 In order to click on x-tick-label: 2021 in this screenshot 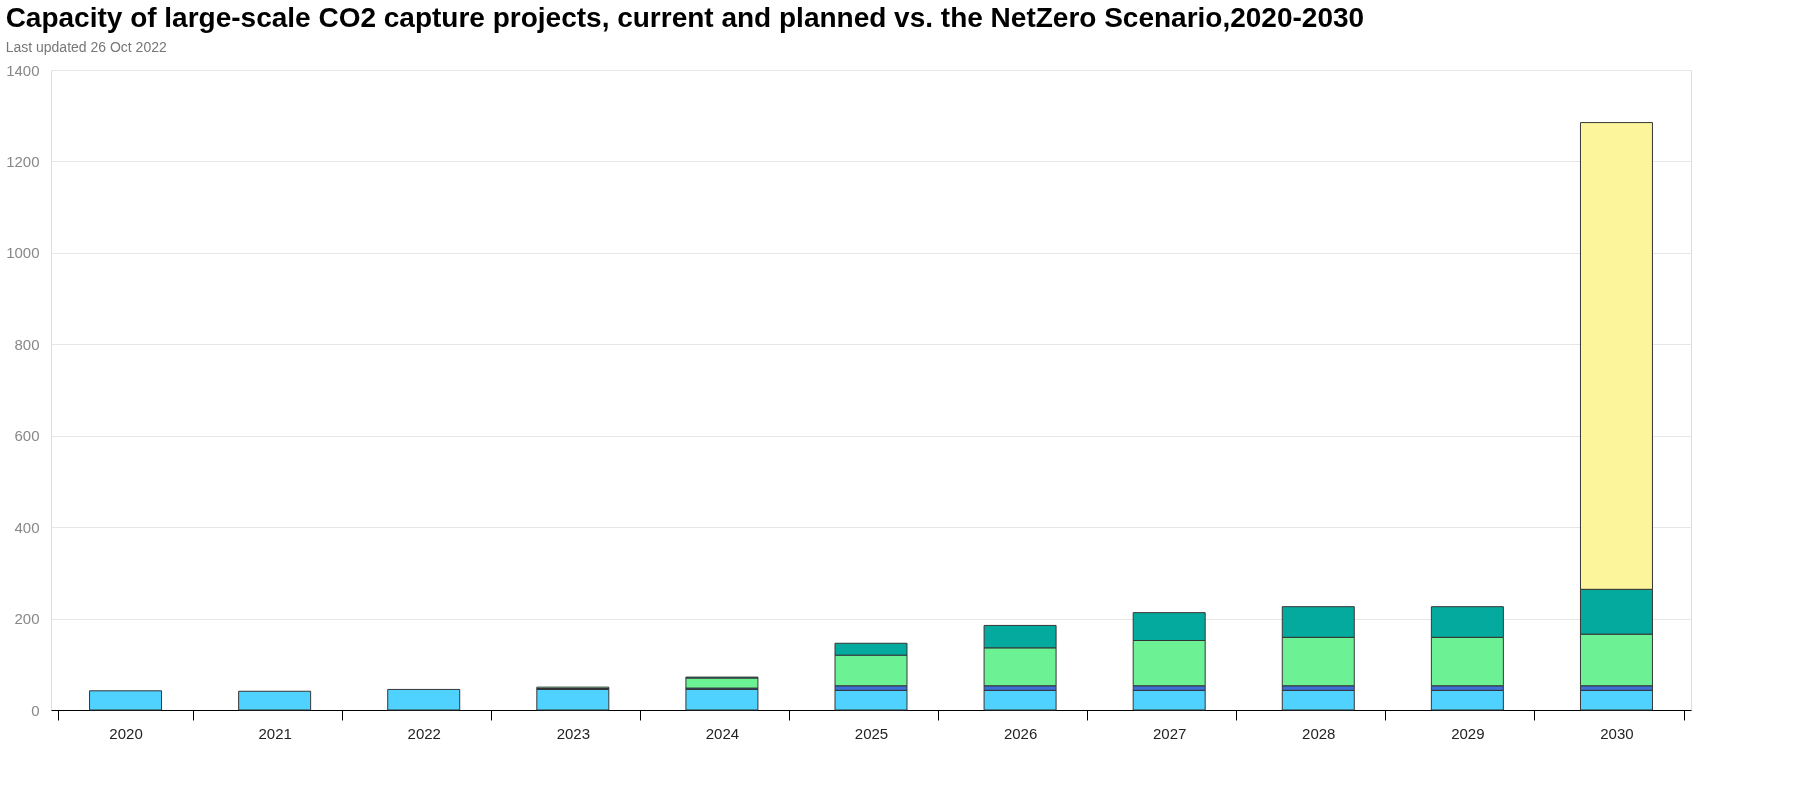, I will do `click(275, 733)`.